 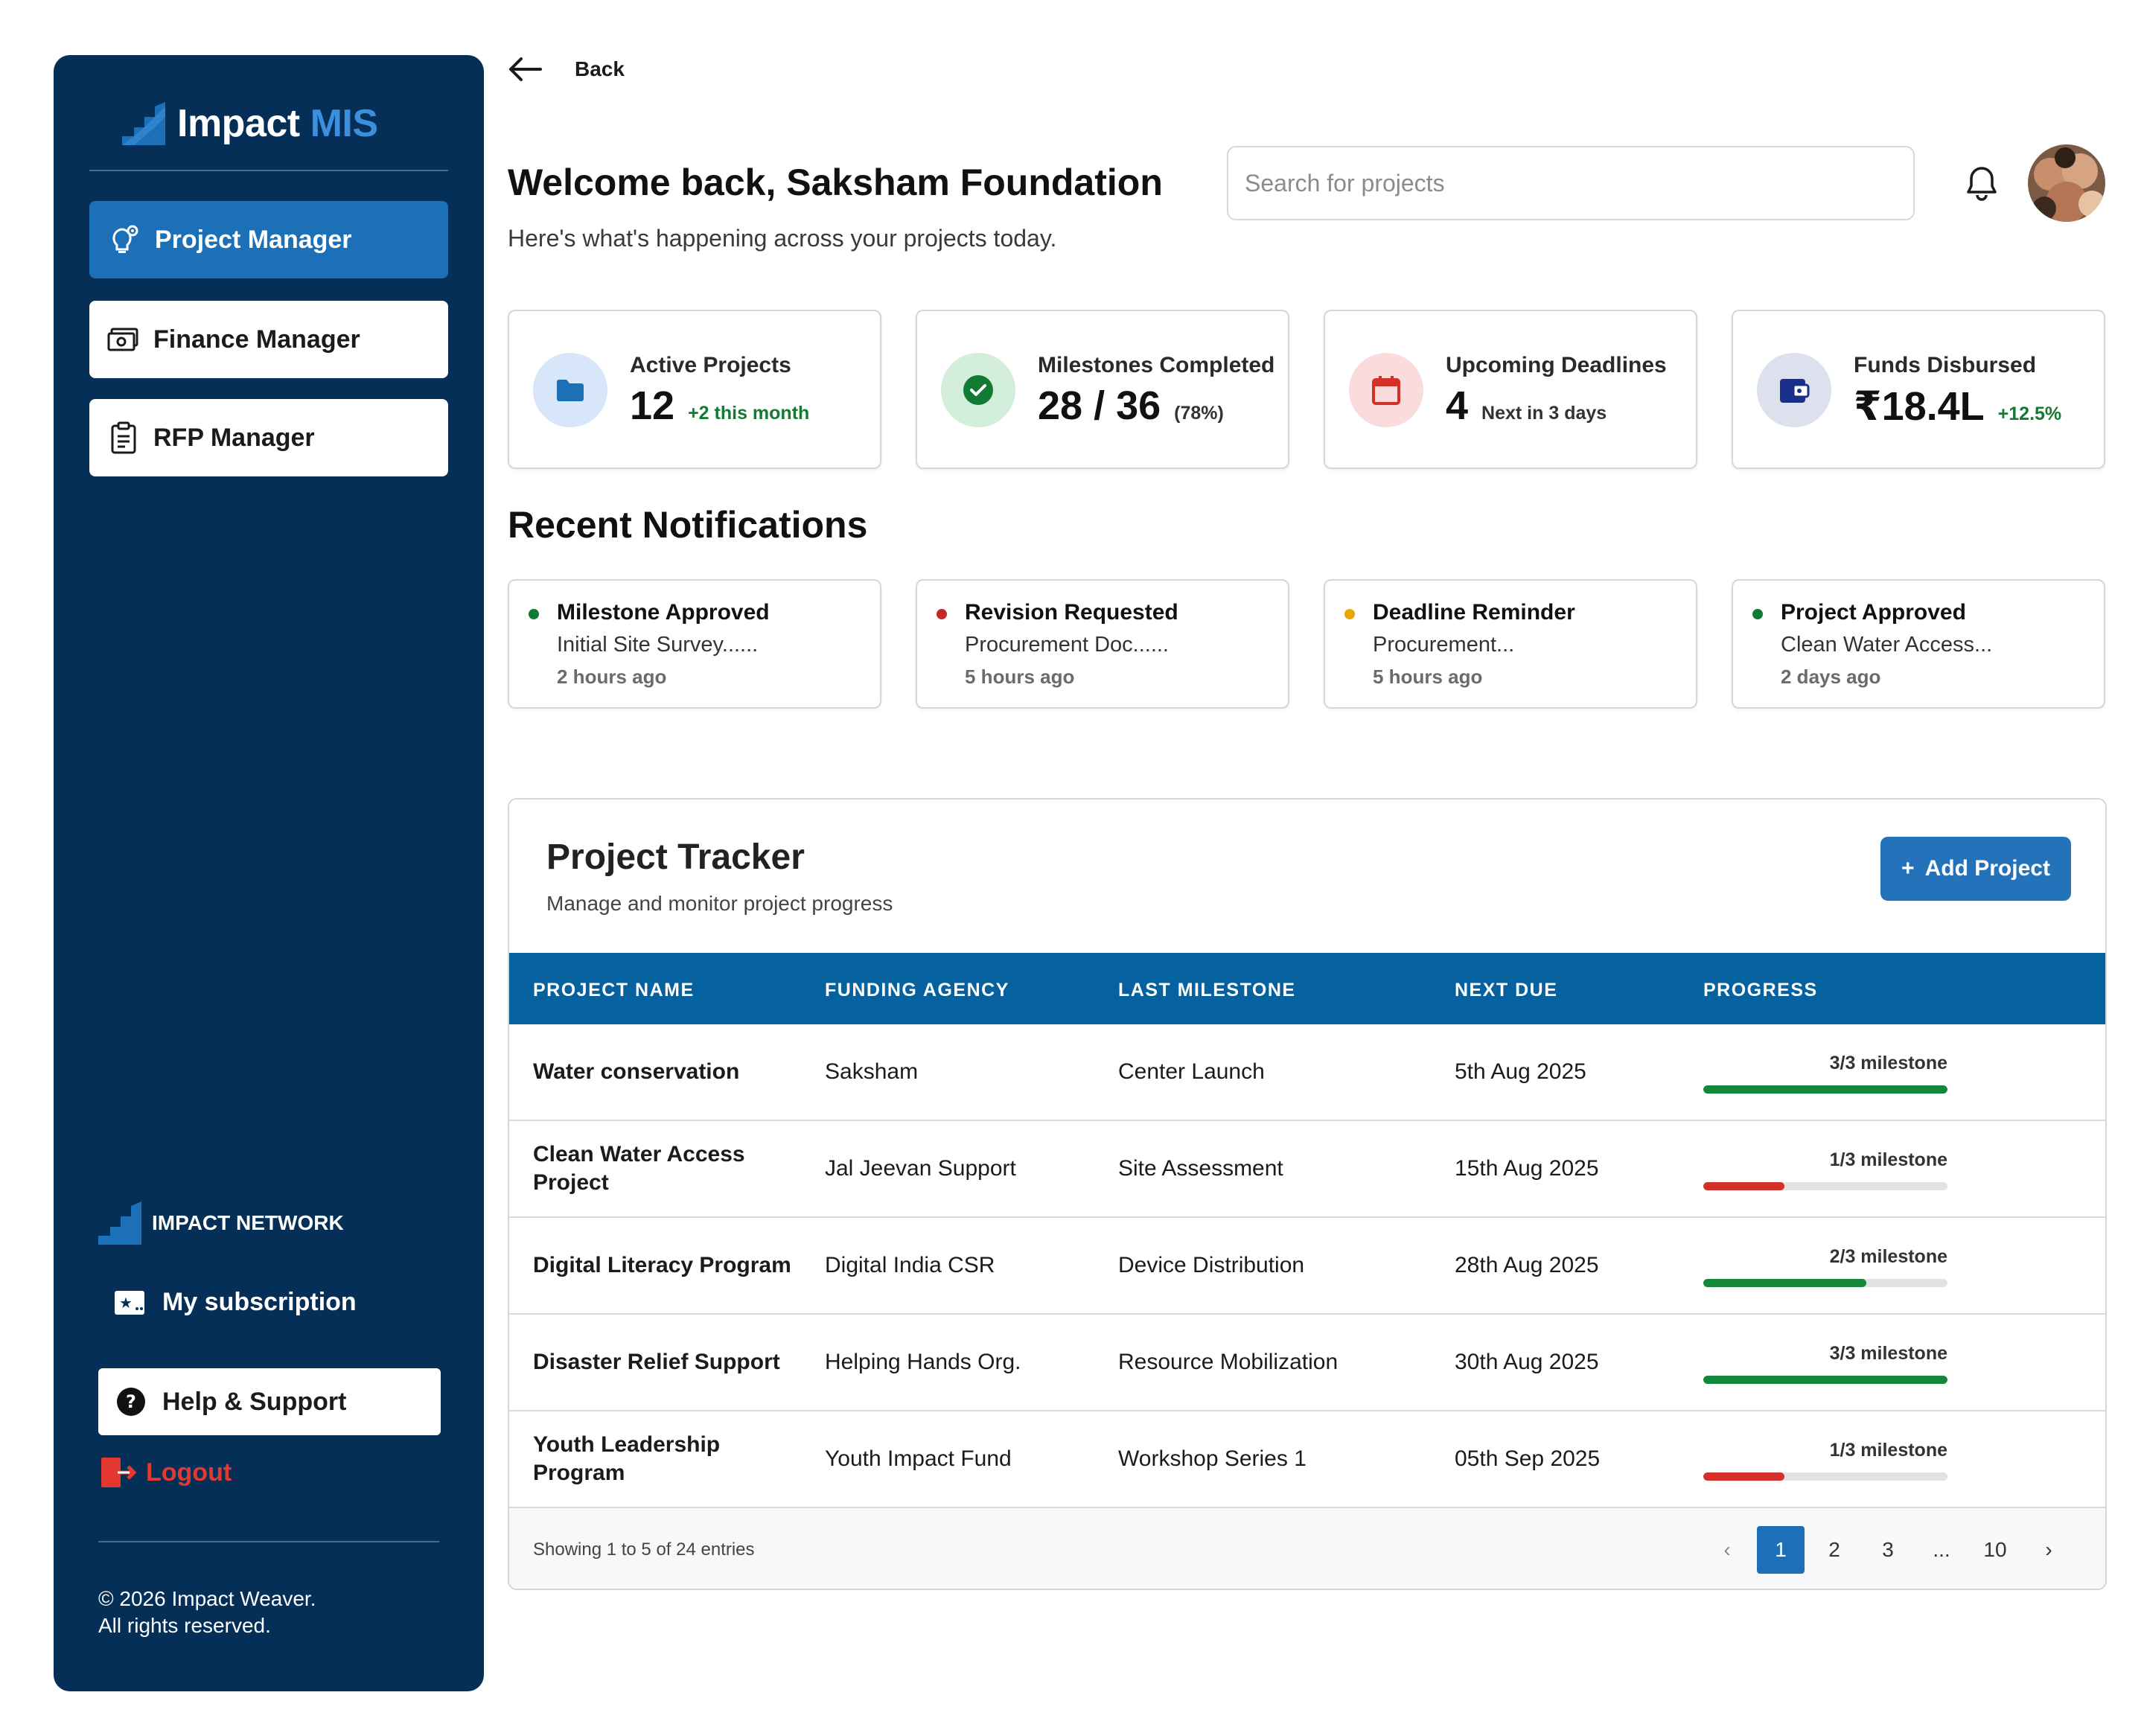 What do you see at coordinates (920, 1168) in the screenshot?
I see `funding-agency: Jal Jeevan Support` at bounding box center [920, 1168].